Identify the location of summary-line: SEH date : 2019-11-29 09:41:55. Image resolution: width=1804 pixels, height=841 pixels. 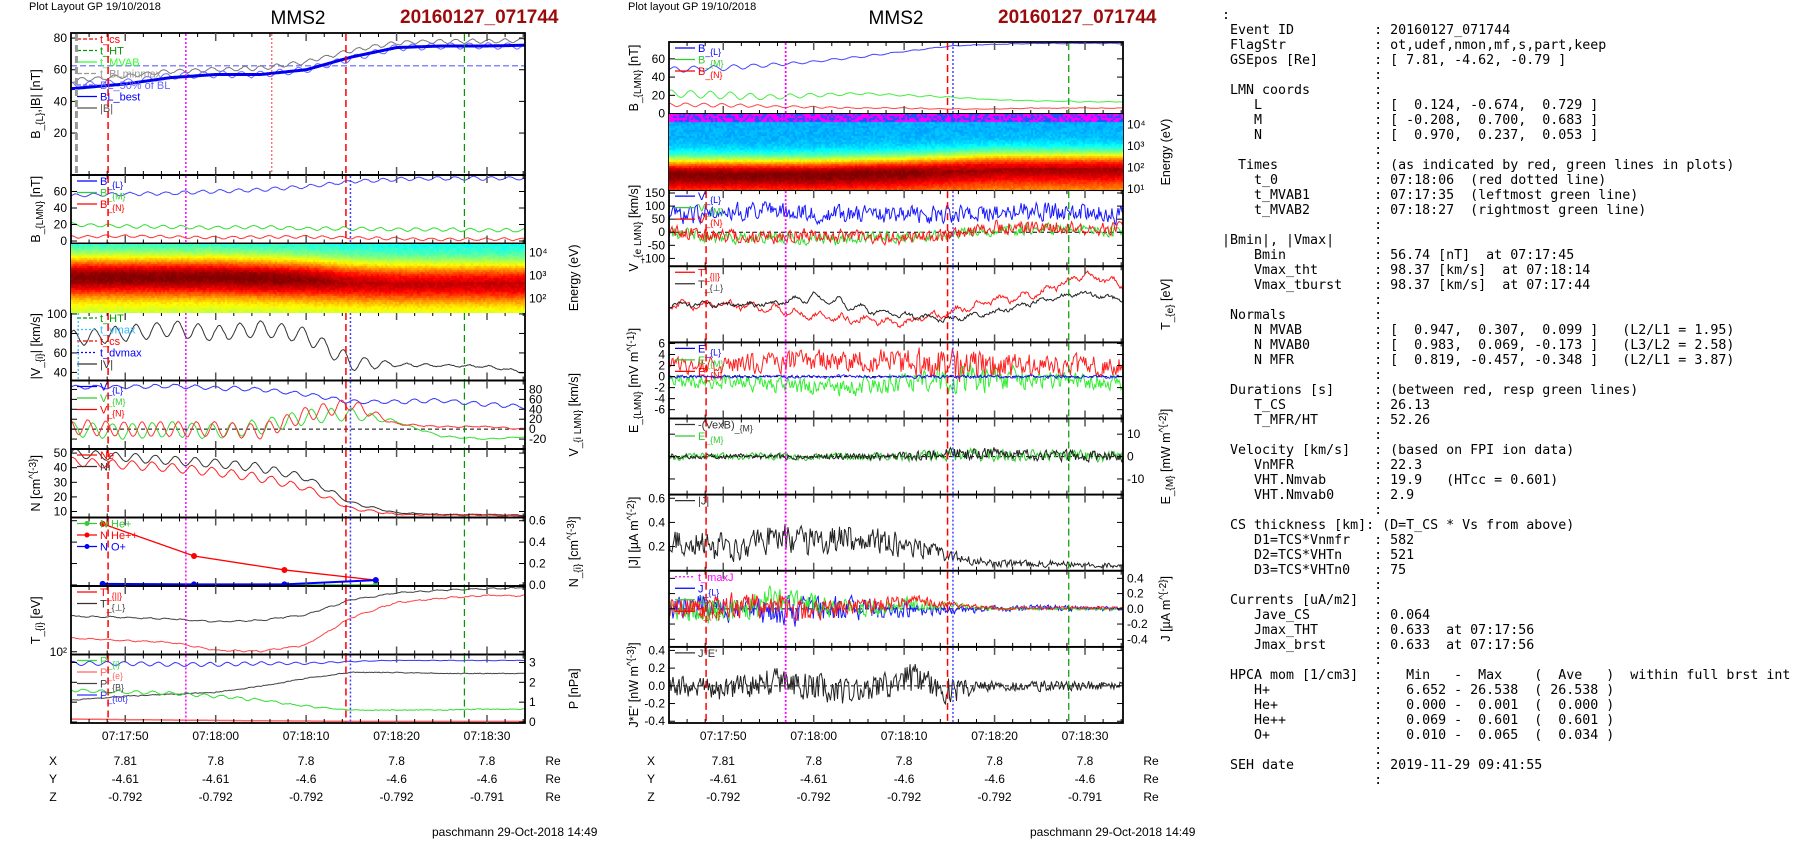
(1382, 765).